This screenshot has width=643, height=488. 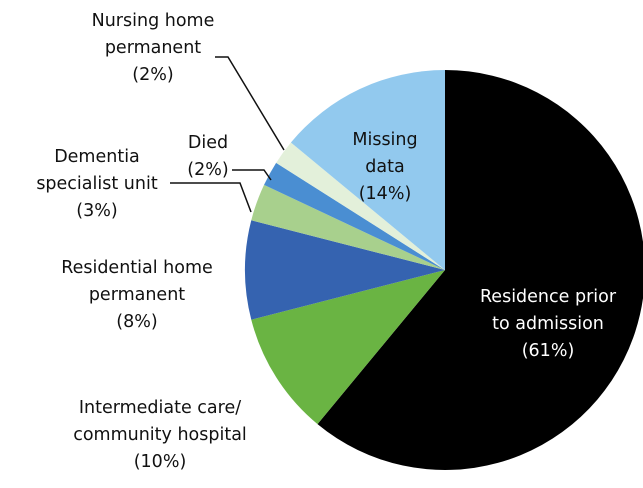 What do you see at coordinates (153, 34) in the screenshot?
I see `slice-label: Nursing home permanent` at bounding box center [153, 34].